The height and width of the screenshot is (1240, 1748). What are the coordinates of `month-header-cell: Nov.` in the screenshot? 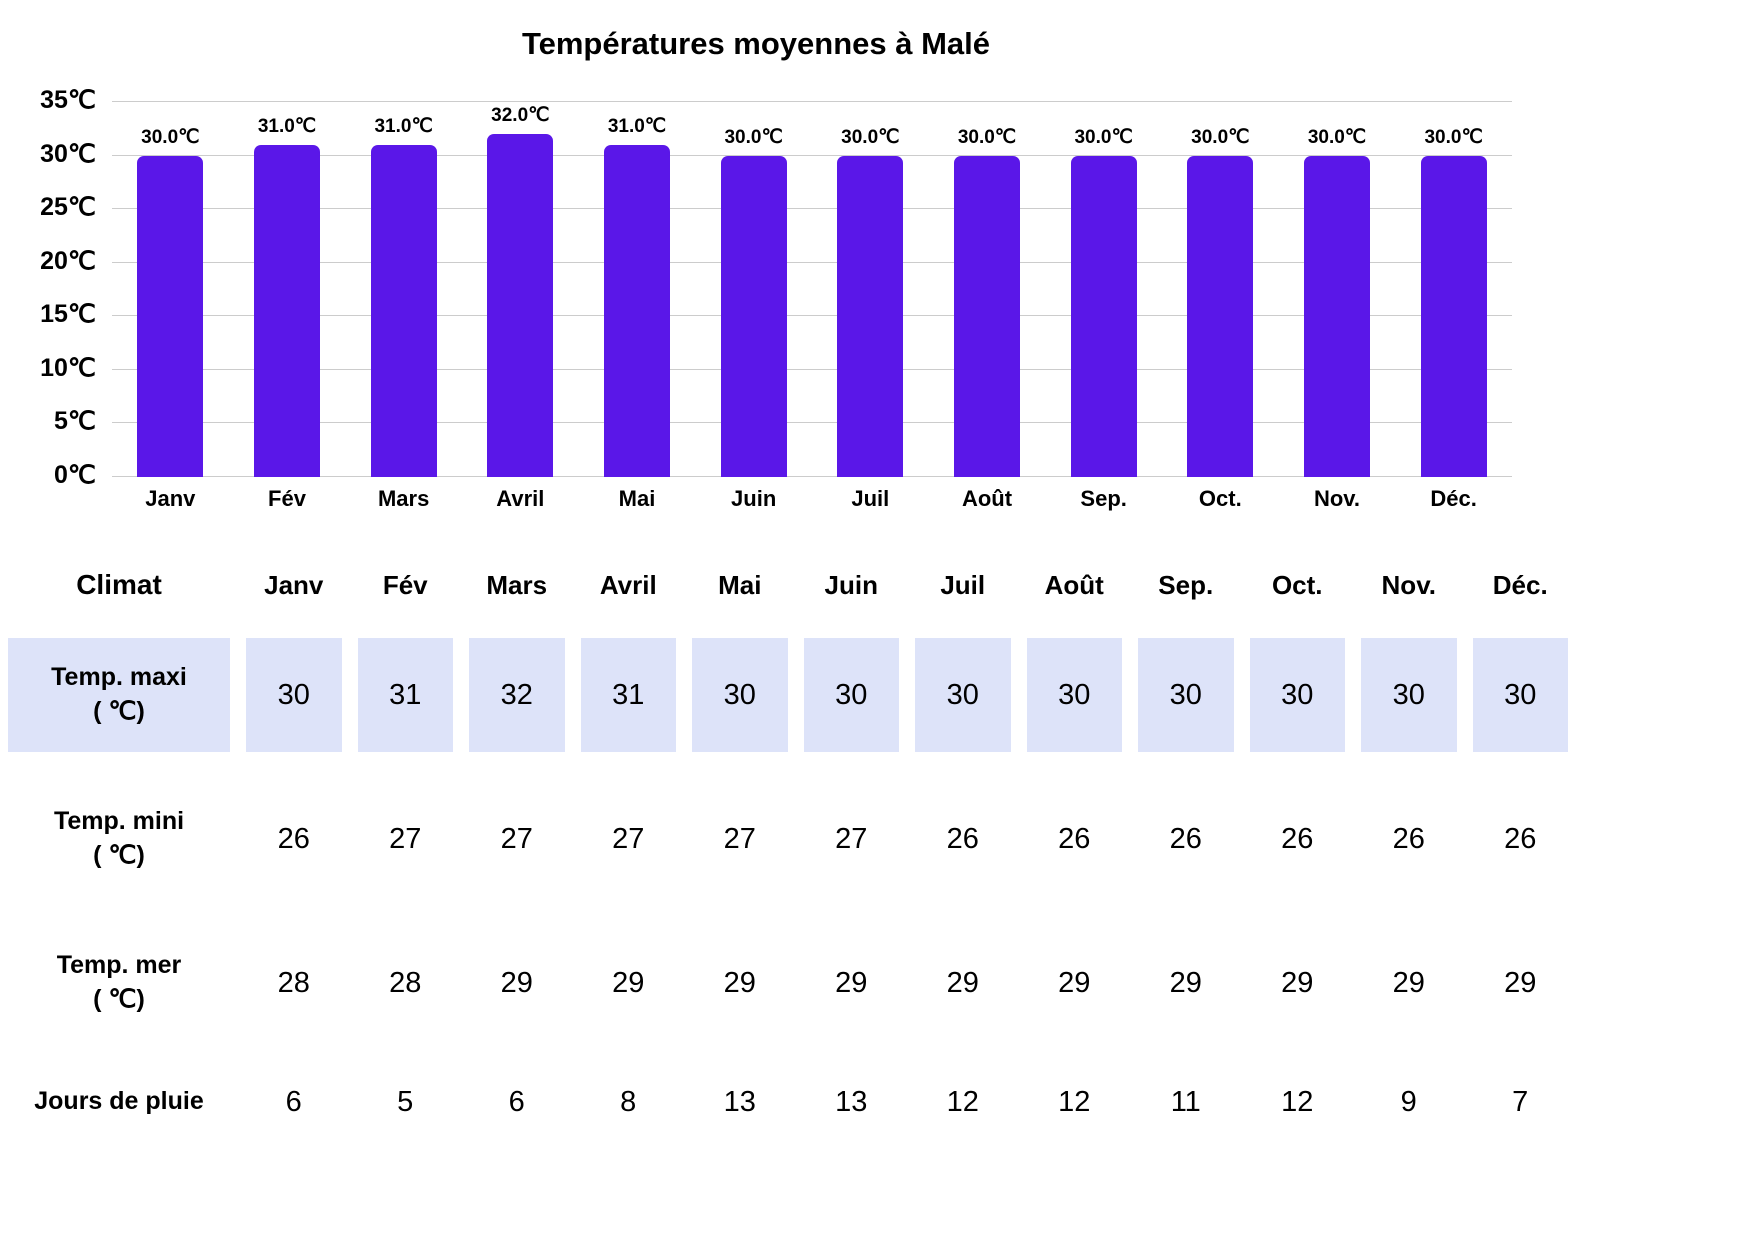 It's located at (1408, 584).